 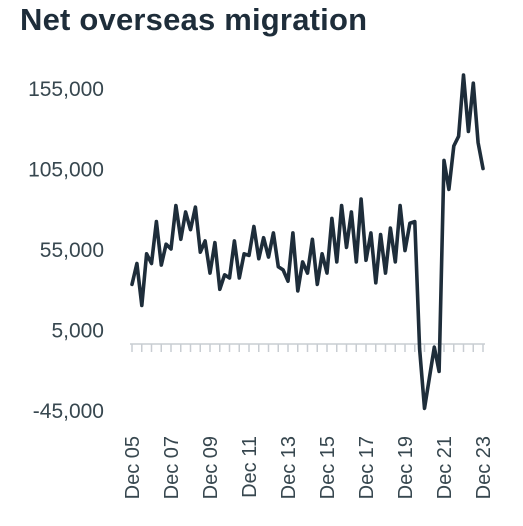 What do you see at coordinates (211, 467) in the screenshot?
I see `x-tick-label: Dec 09` at bounding box center [211, 467].